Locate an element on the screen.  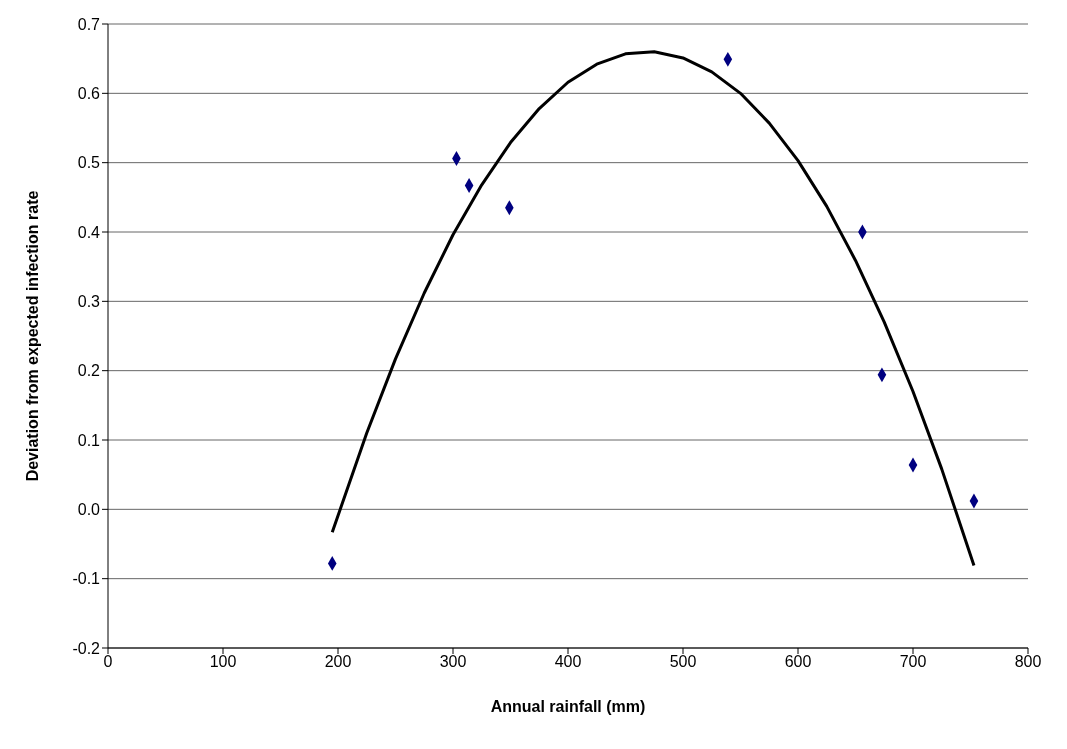
x-tick-label: 0 is located at coordinates (108, 662).